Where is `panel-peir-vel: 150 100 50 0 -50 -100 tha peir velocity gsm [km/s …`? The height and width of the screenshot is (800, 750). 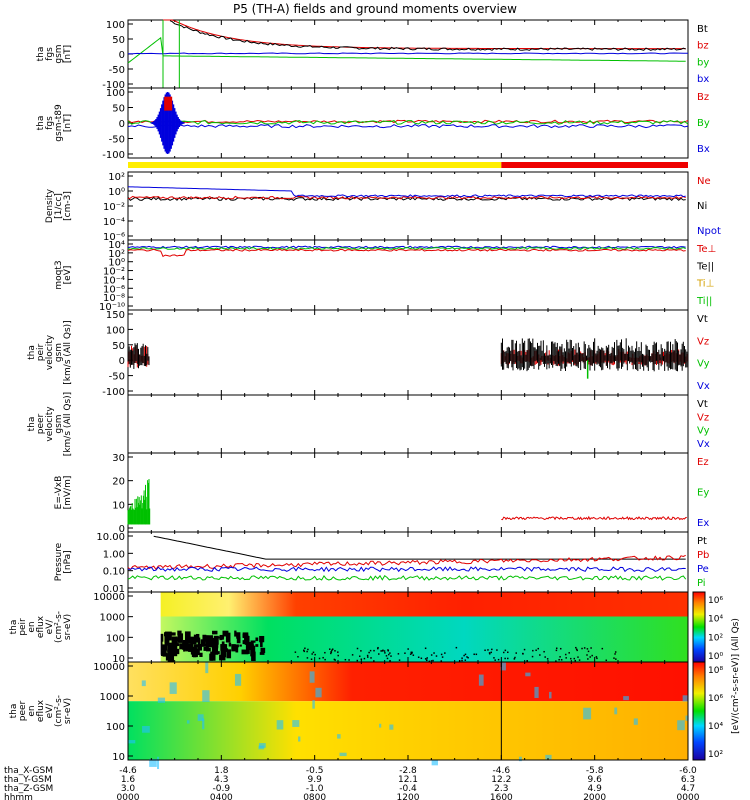 panel-peir-vel: 150 100 50 0 -50 -100 tha peir velocity gsm [km/s … is located at coordinates (368, 353).